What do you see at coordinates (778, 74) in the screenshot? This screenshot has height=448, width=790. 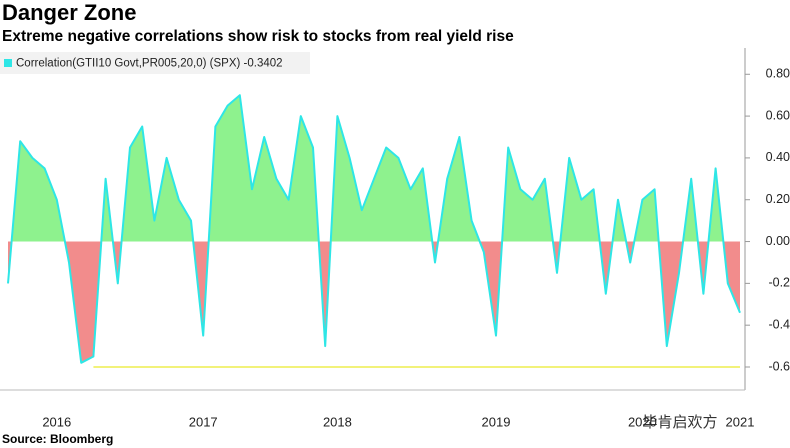 I see `y-tick-label: 0.80` at bounding box center [778, 74].